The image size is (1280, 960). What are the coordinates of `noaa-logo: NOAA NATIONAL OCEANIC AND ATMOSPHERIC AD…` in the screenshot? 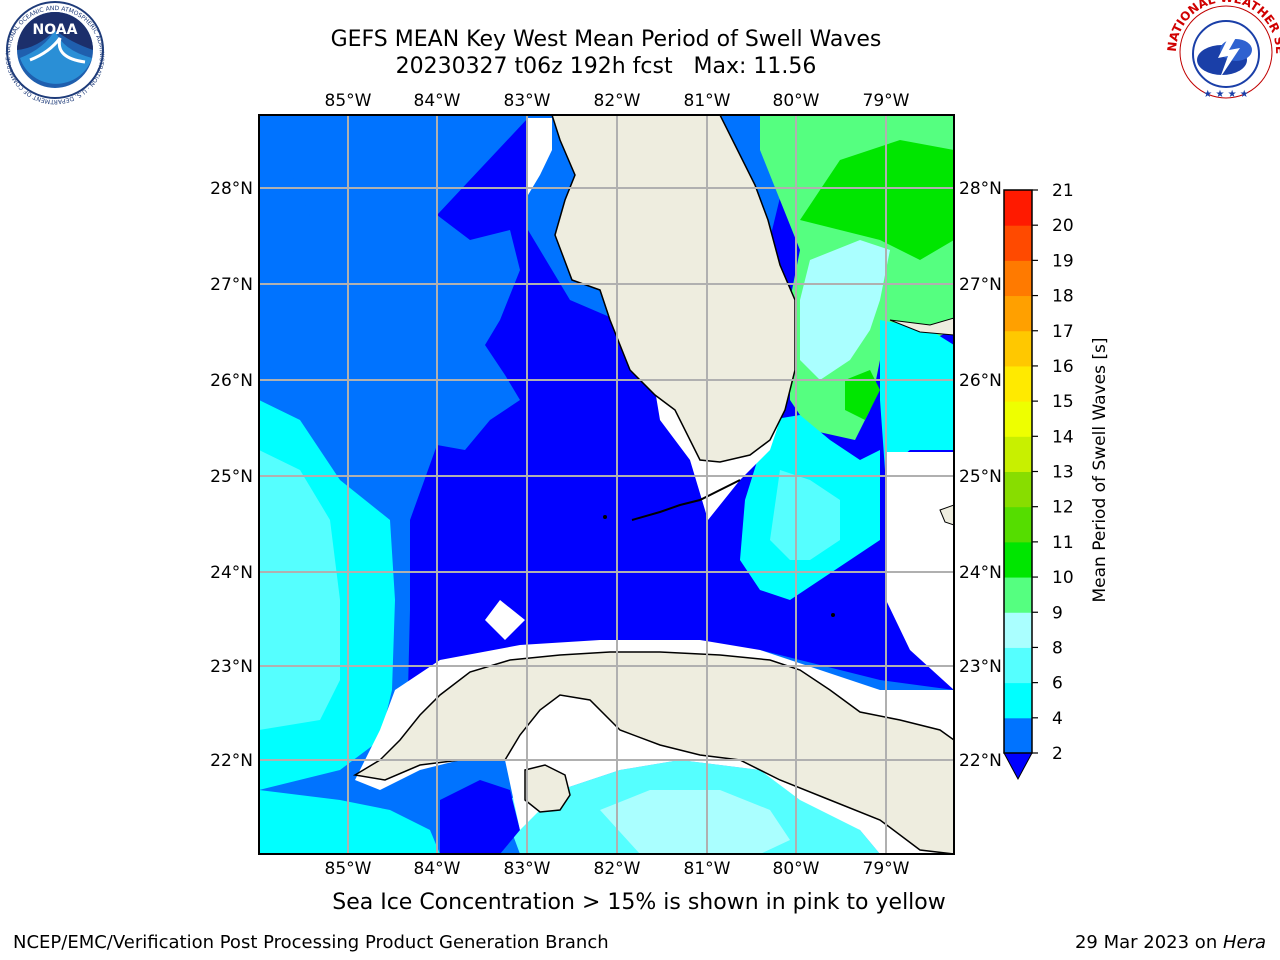 It's located at (55, 53).